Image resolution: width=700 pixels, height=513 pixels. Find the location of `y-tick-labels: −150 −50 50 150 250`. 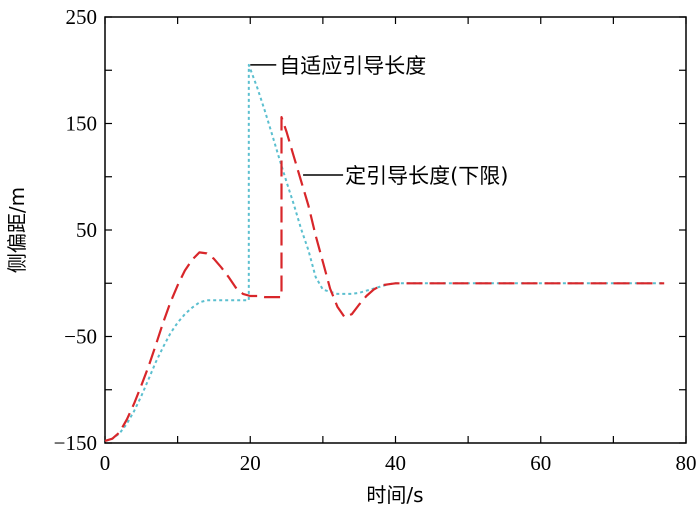

y-tick-labels: −150 −50 50 150 250 is located at coordinates (75, 230).